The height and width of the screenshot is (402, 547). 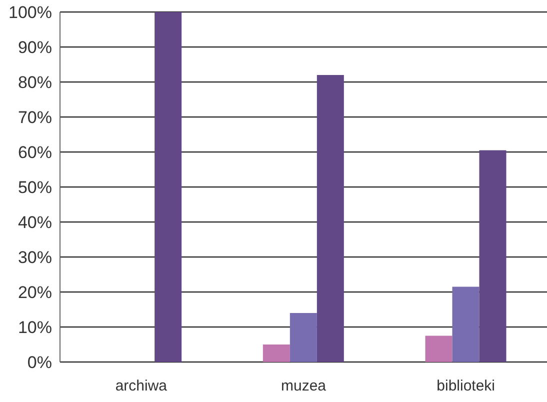 What do you see at coordinates (35, 152) in the screenshot?
I see `y-tick-label: 60%` at bounding box center [35, 152].